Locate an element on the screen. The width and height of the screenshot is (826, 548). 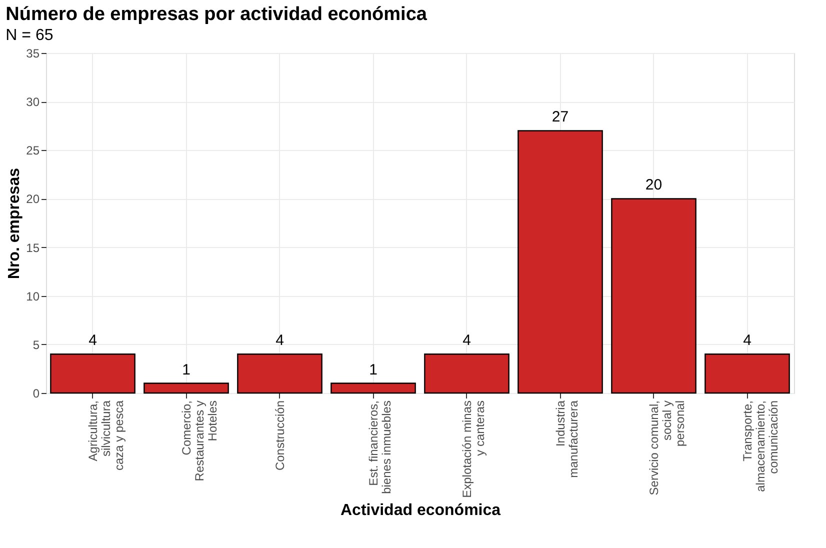
x-tick-label: Construcción is located at coordinates (279, 435).